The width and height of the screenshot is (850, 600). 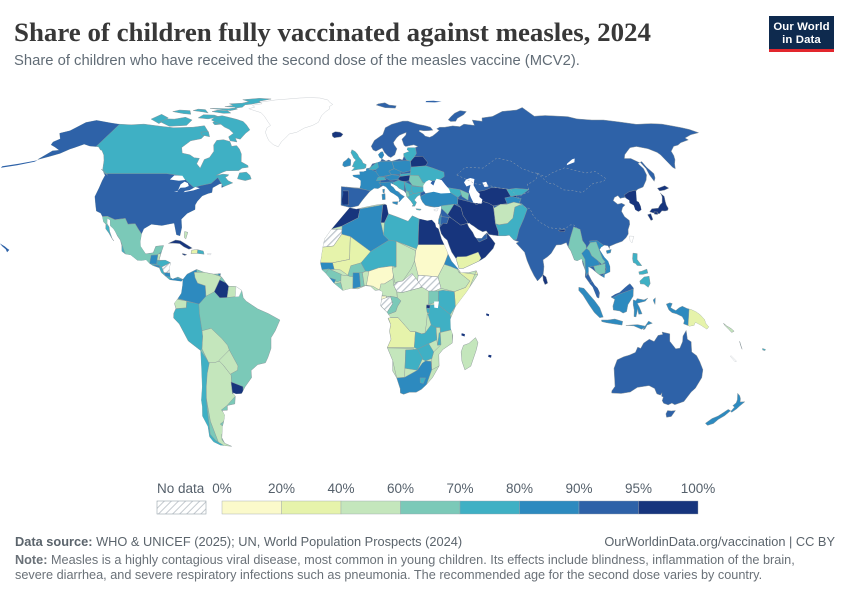 What do you see at coordinates (459, 488) in the screenshot?
I see `svg-text: 70%` at bounding box center [459, 488].